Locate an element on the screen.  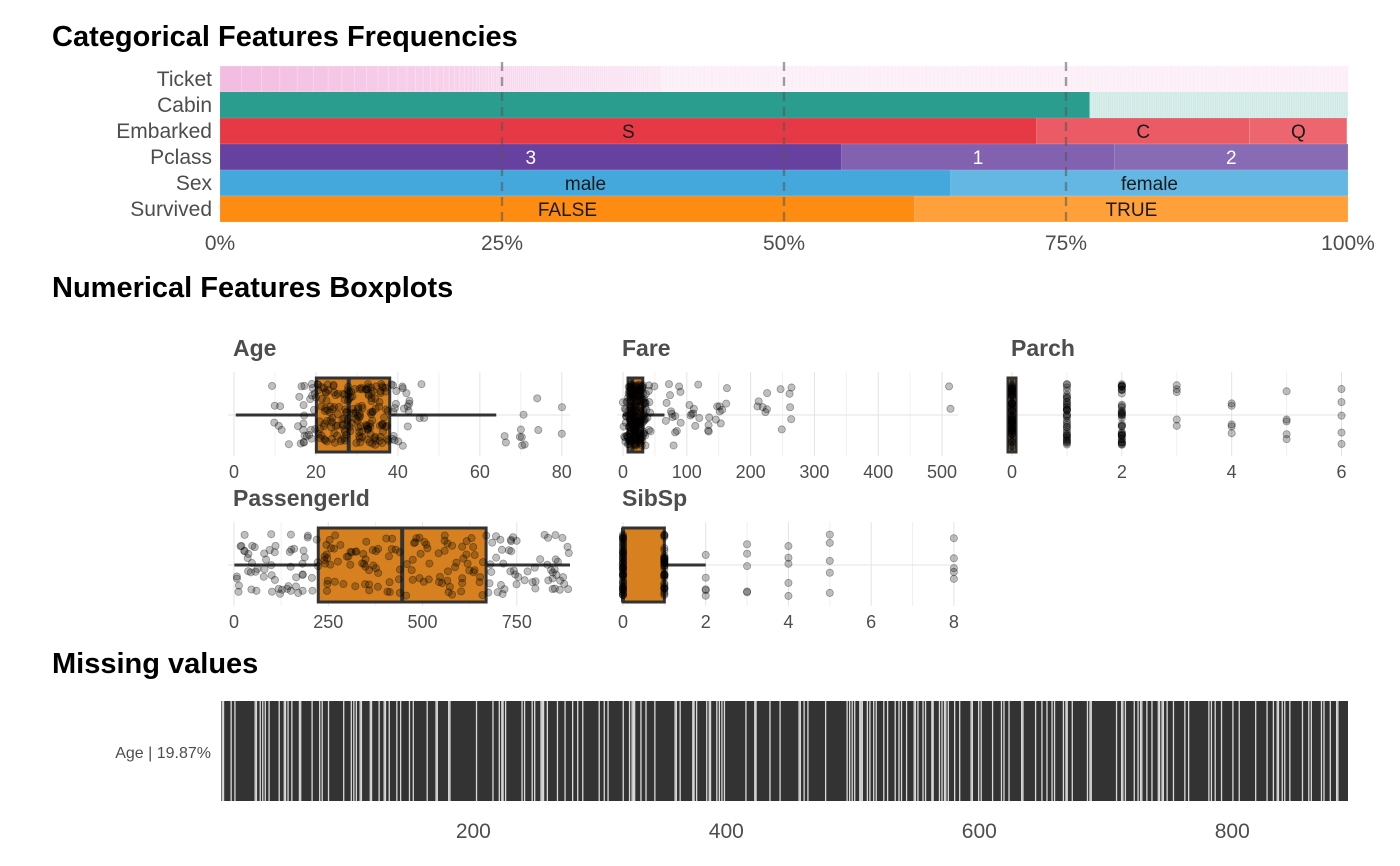
panel-title: Age is located at coordinates (254, 348).